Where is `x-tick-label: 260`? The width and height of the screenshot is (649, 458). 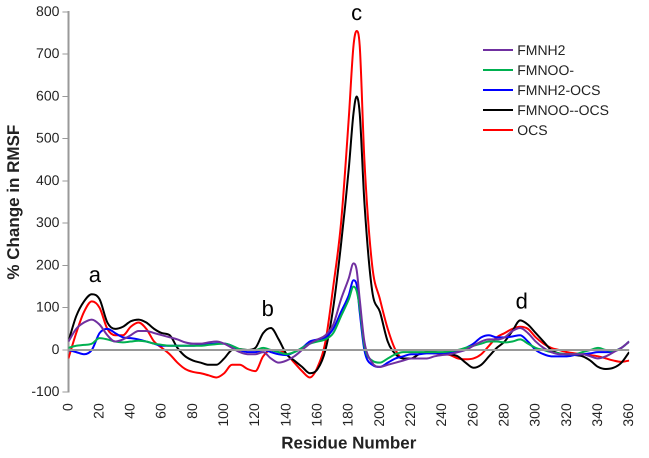 x-tick-label: 260 is located at coordinates (472, 415).